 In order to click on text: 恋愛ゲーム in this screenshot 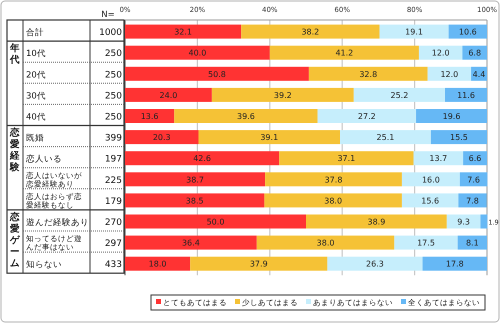, I will do `click(15, 239)`.